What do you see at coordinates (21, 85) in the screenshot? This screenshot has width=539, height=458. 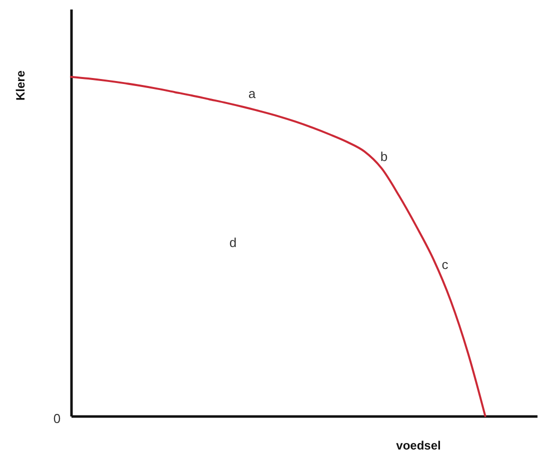 I see `y-axis-title: Klere` at bounding box center [21, 85].